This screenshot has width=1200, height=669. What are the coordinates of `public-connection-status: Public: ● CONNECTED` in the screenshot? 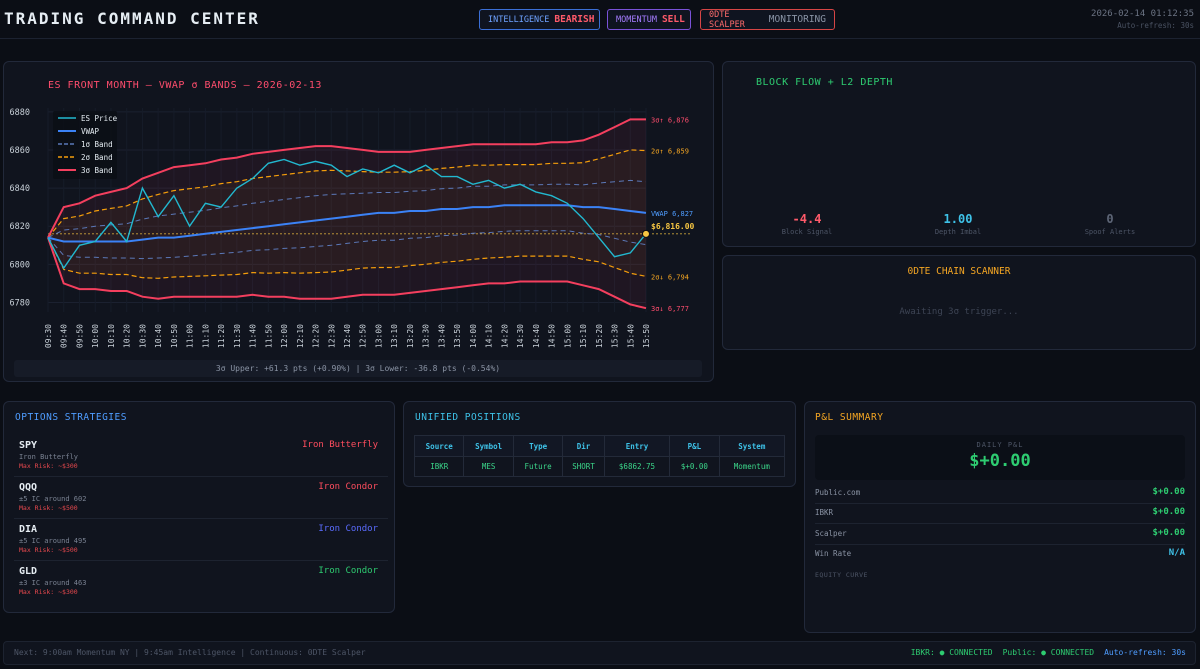 It's located at (1048, 652).